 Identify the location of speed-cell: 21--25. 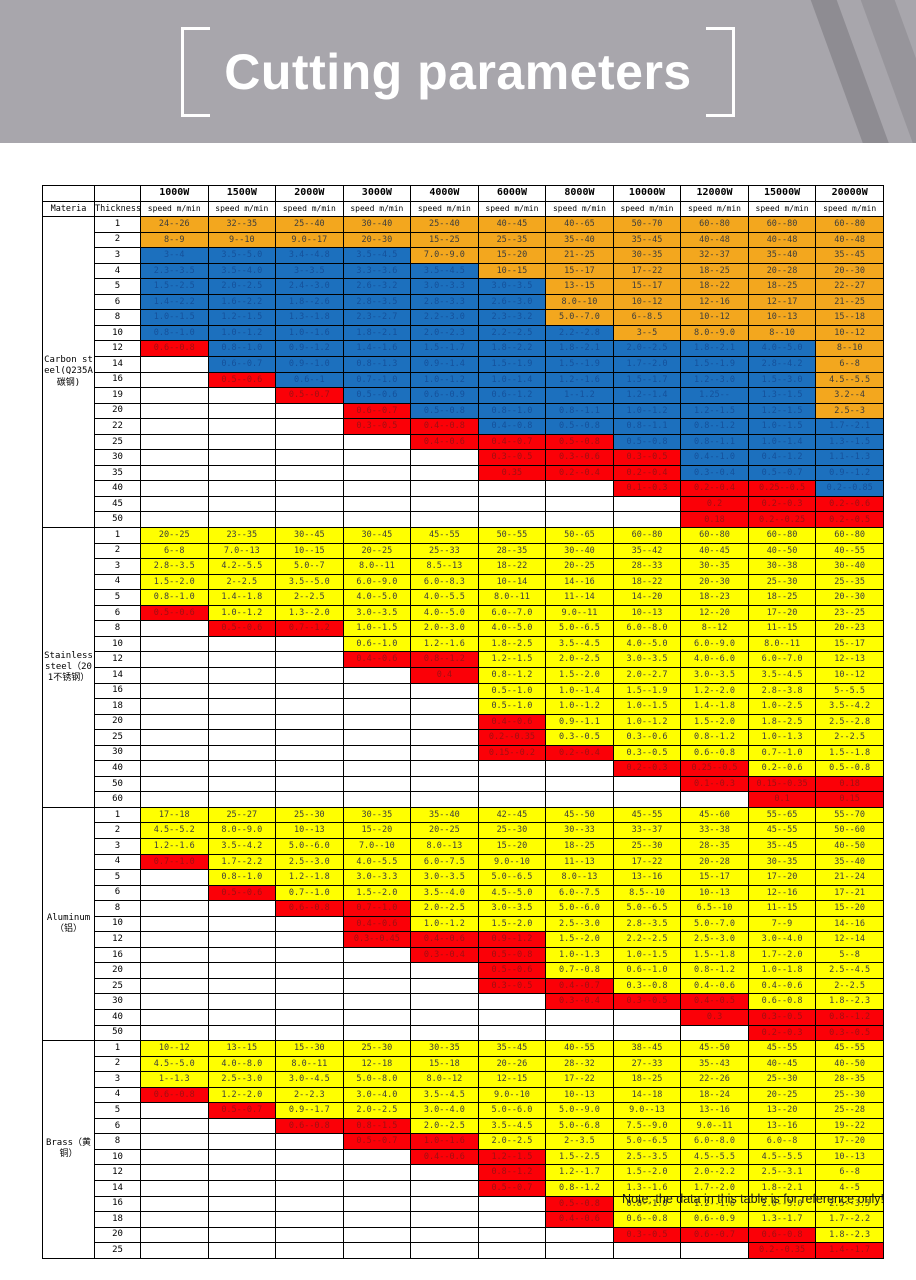
(849, 302).